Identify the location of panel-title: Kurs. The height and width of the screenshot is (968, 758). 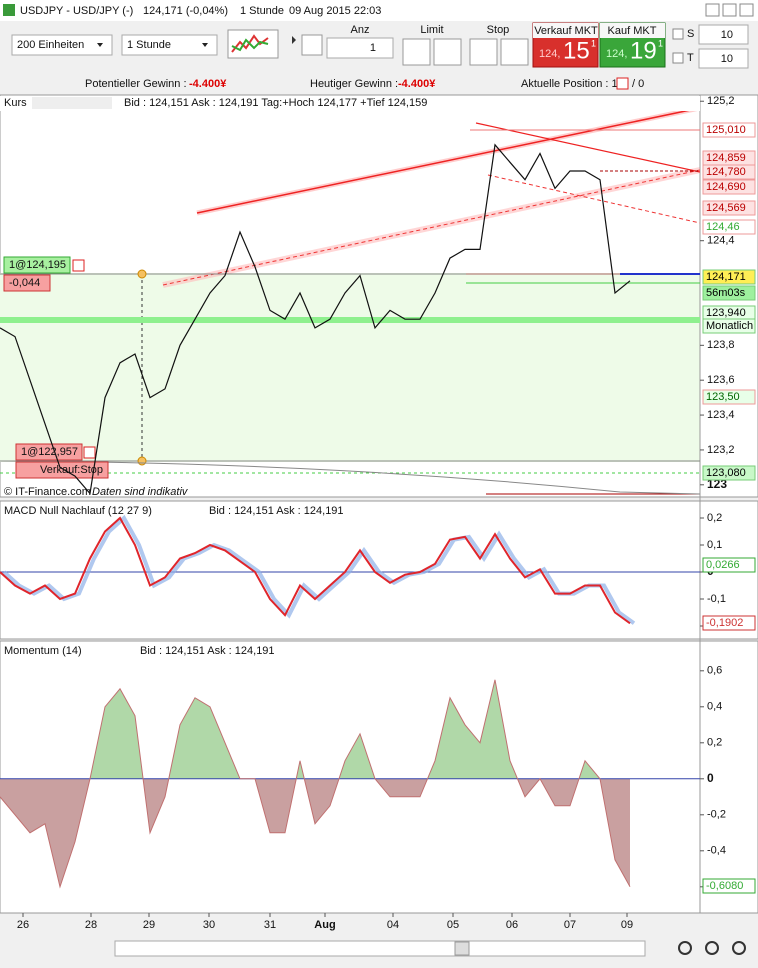
(15, 103).